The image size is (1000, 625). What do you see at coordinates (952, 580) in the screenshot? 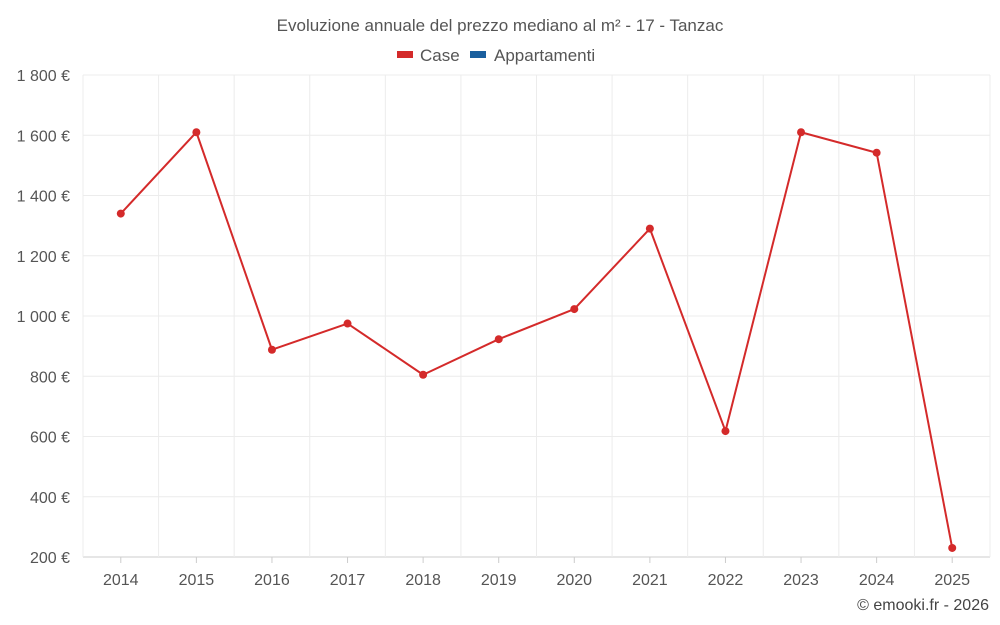
I see `x-tick-label: 2025` at bounding box center [952, 580].